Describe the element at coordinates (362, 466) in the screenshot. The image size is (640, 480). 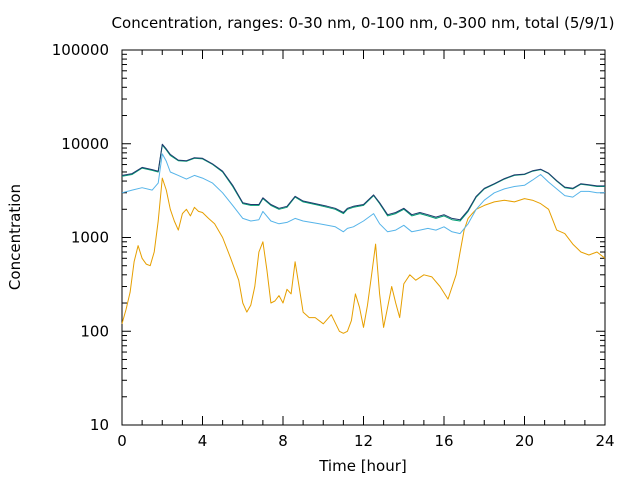
I see `x-axis-label: Time [hour]` at that location.